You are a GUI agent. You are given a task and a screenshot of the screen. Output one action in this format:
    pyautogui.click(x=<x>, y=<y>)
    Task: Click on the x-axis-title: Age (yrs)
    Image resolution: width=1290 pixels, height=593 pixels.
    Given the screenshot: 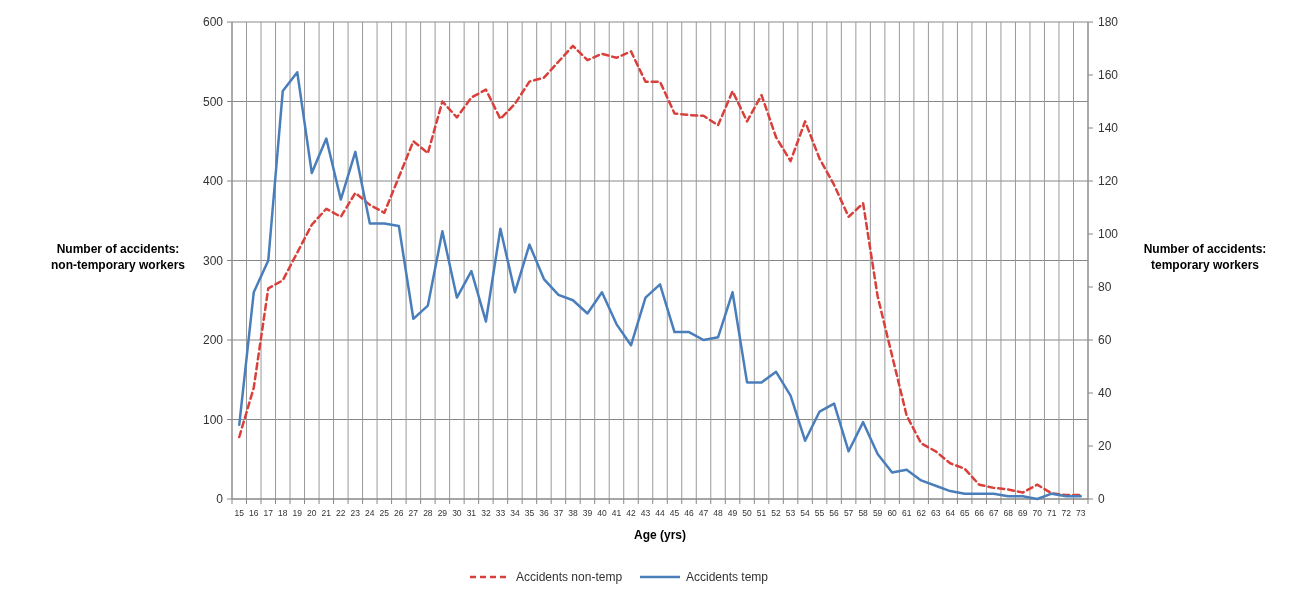 What is the action you would take?
    pyautogui.click(x=660, y=535)
    